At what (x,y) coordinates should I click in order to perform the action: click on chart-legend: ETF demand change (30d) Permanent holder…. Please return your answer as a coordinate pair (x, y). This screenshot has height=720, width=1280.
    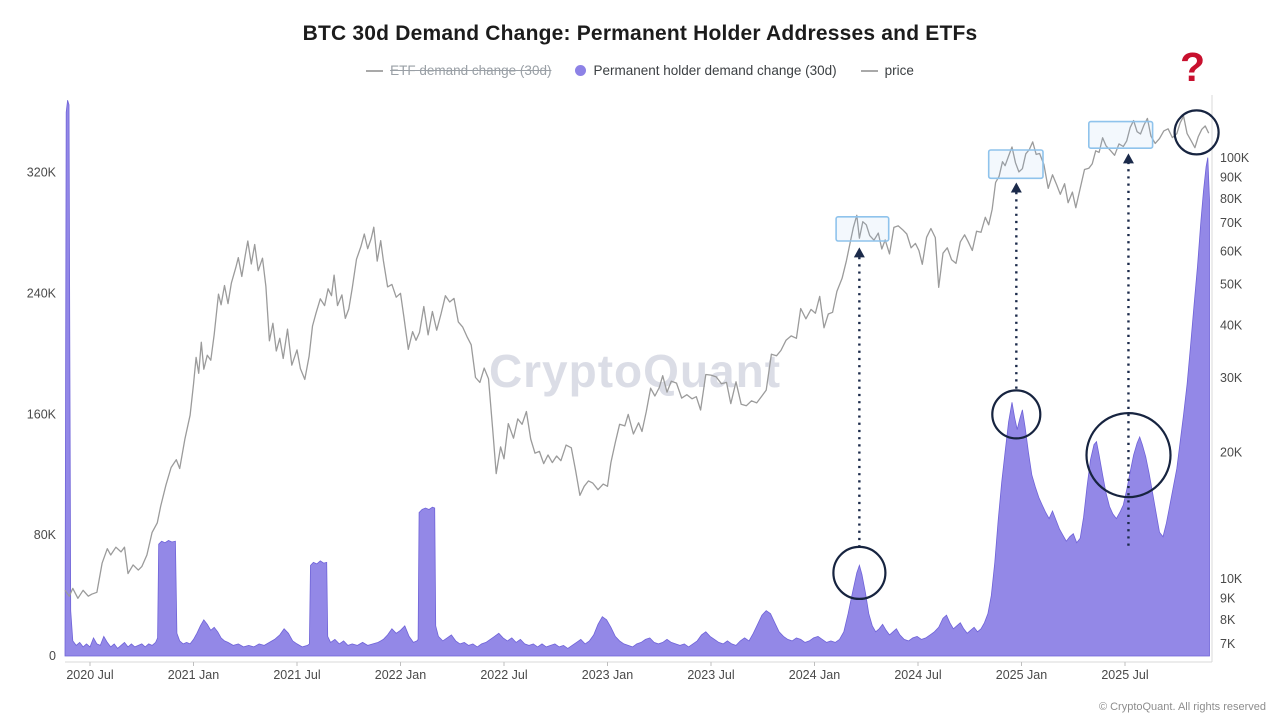
    Looking at the image, I should click on (640, 70).